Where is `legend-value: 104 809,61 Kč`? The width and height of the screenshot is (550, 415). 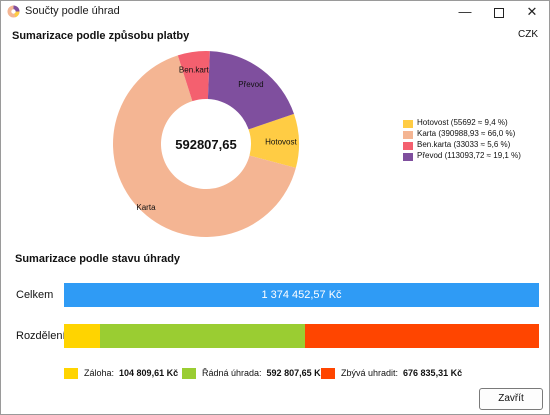 legend-value: 104 809,61 Kč is located at coordinates (149, 373).